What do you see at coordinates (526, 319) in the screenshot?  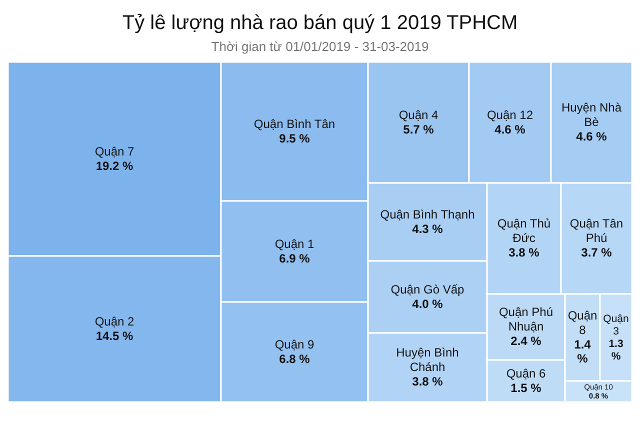 I see `category-label: Quận Phú Nhuận` at bounding box center [526, 319].